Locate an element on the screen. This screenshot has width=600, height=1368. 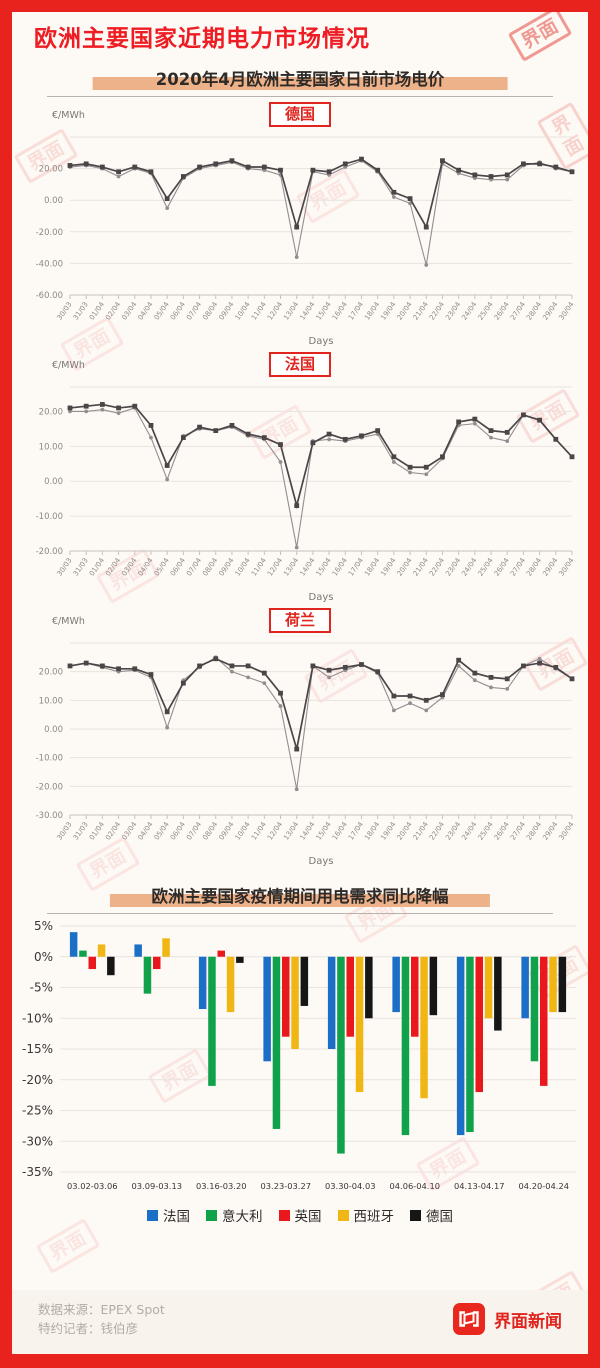
y-tick-label: 5% is located at coordinates (43, 926).